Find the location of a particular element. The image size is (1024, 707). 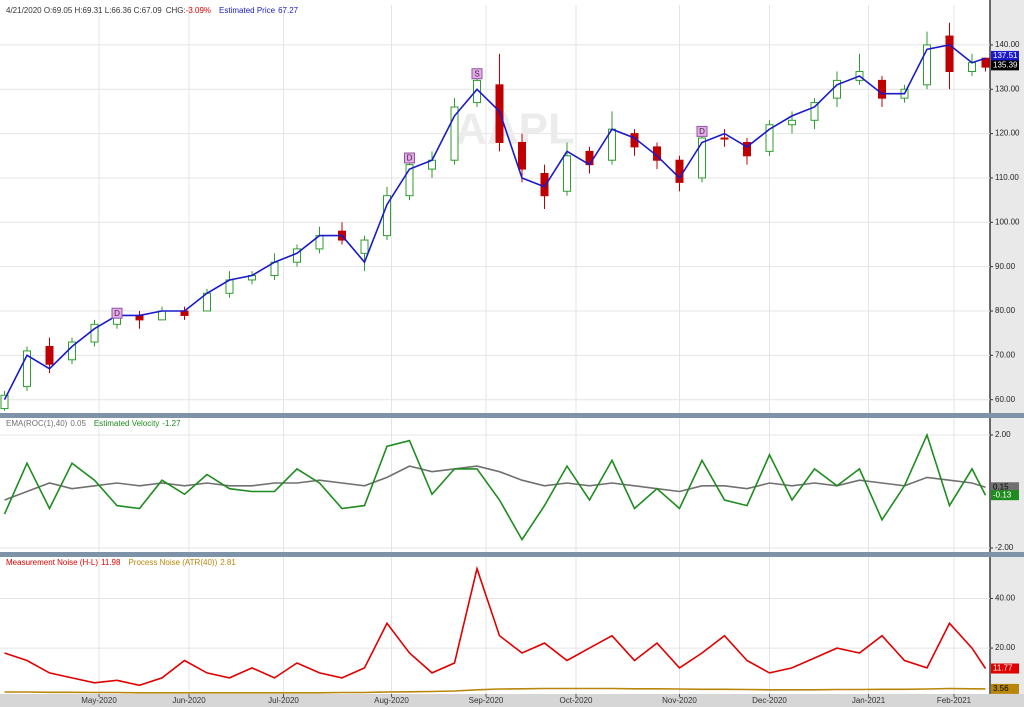

last-value-label: 135.39 is located at coordinates (1005, 64).